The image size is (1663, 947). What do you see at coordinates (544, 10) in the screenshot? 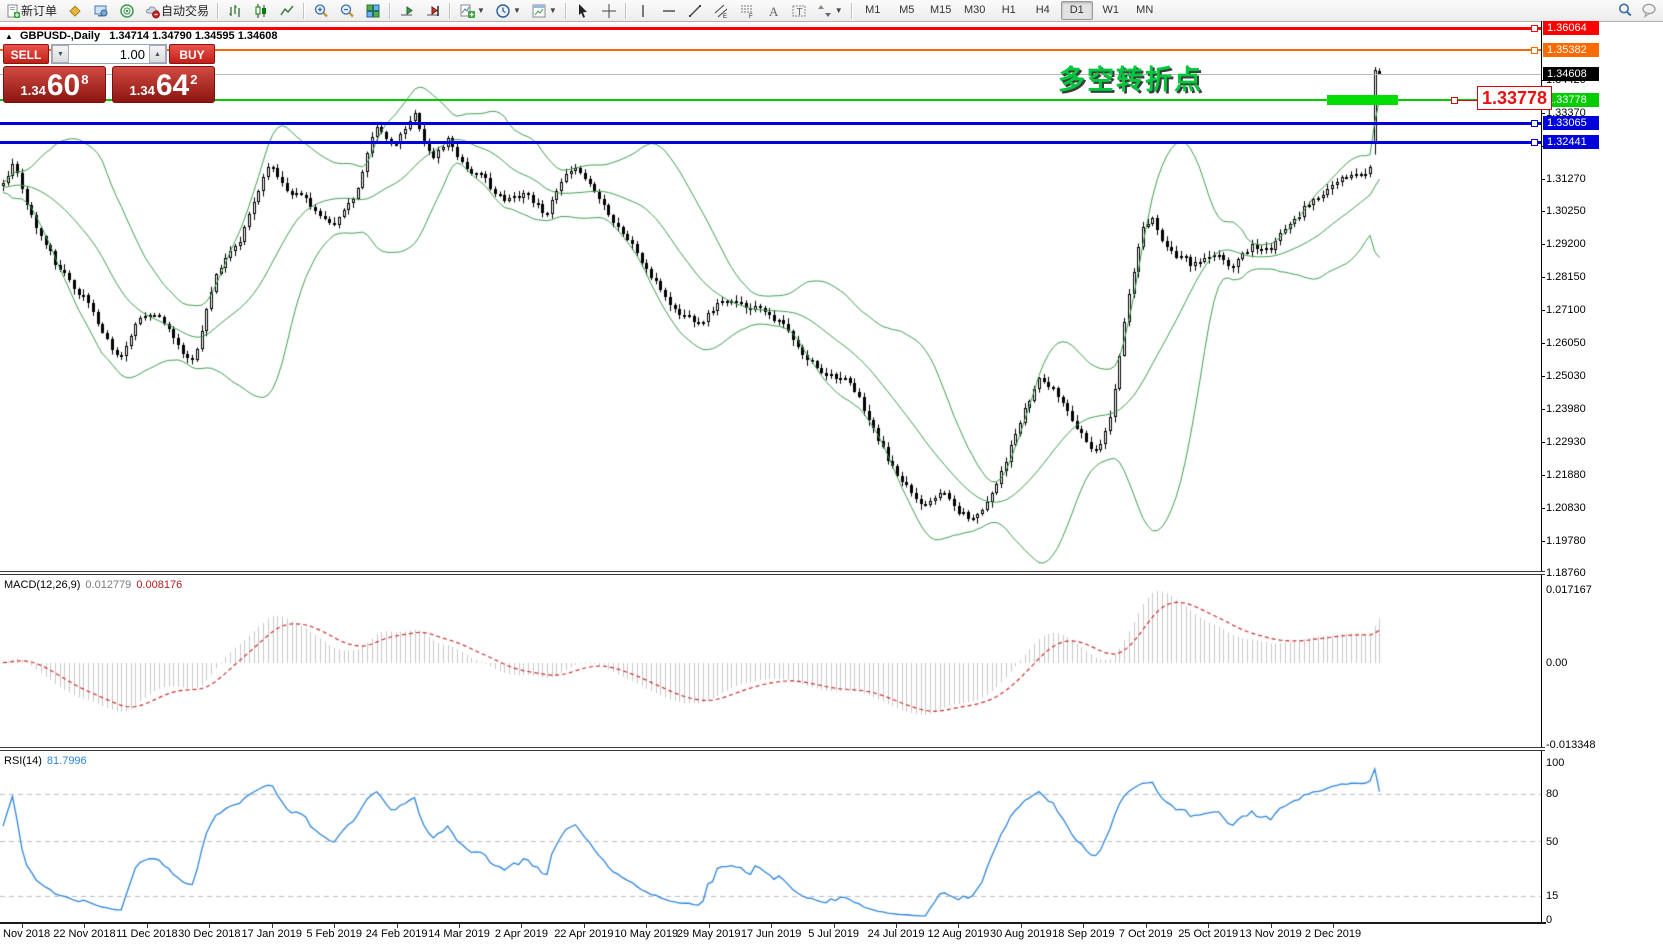
I see `templates-button: ▼` at bounding box center [544, 10].